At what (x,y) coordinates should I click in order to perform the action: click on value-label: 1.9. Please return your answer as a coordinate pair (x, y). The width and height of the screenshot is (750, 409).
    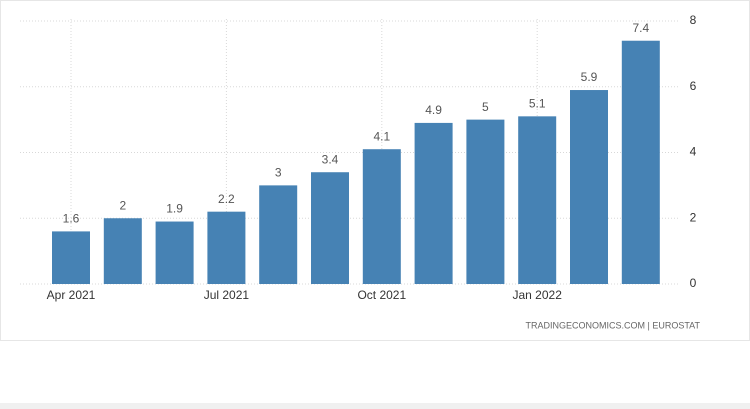
    Looking at the image, I should click on (174, 209).